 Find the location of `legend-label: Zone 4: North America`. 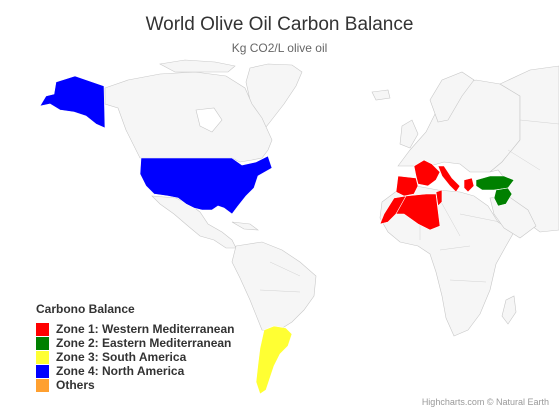

legend-label: Zone 4: North America is located at coordinates (120, 371).